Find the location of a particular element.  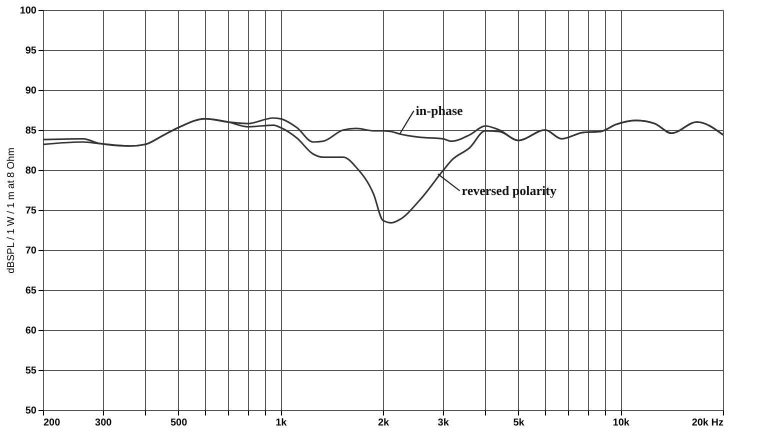

x-tick-label: 300 is located at coordinates (103, 423).